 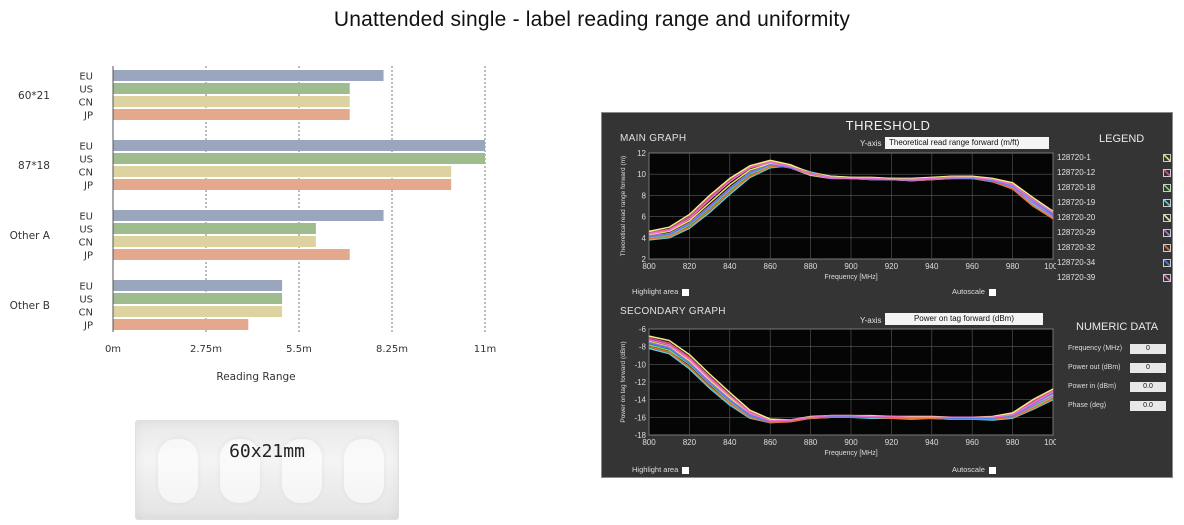 What do you see at coordinates (888, 125) in the screenshot?
I see `panel-title: THRESHOLD` at bounding box center [888, 125].